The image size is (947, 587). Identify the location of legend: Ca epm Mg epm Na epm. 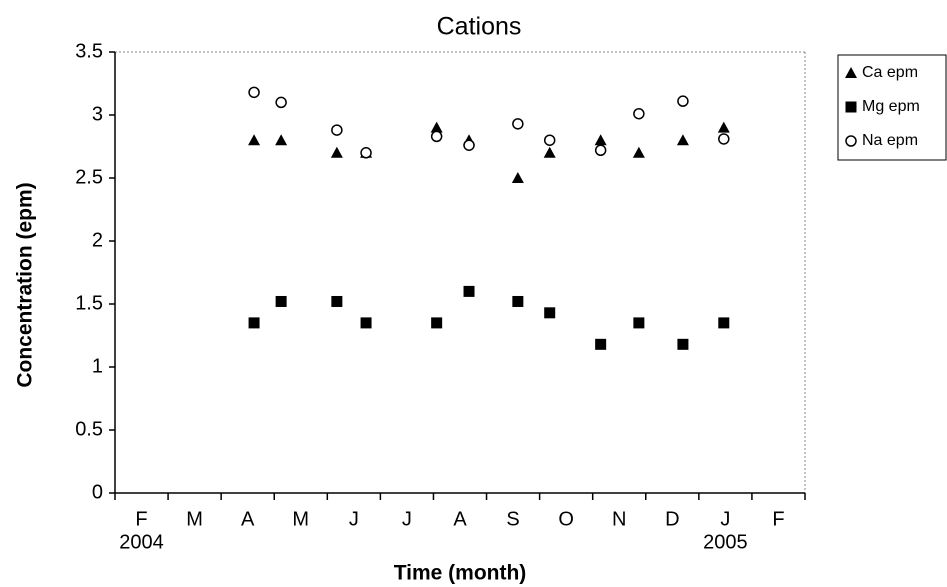
(882, 106).